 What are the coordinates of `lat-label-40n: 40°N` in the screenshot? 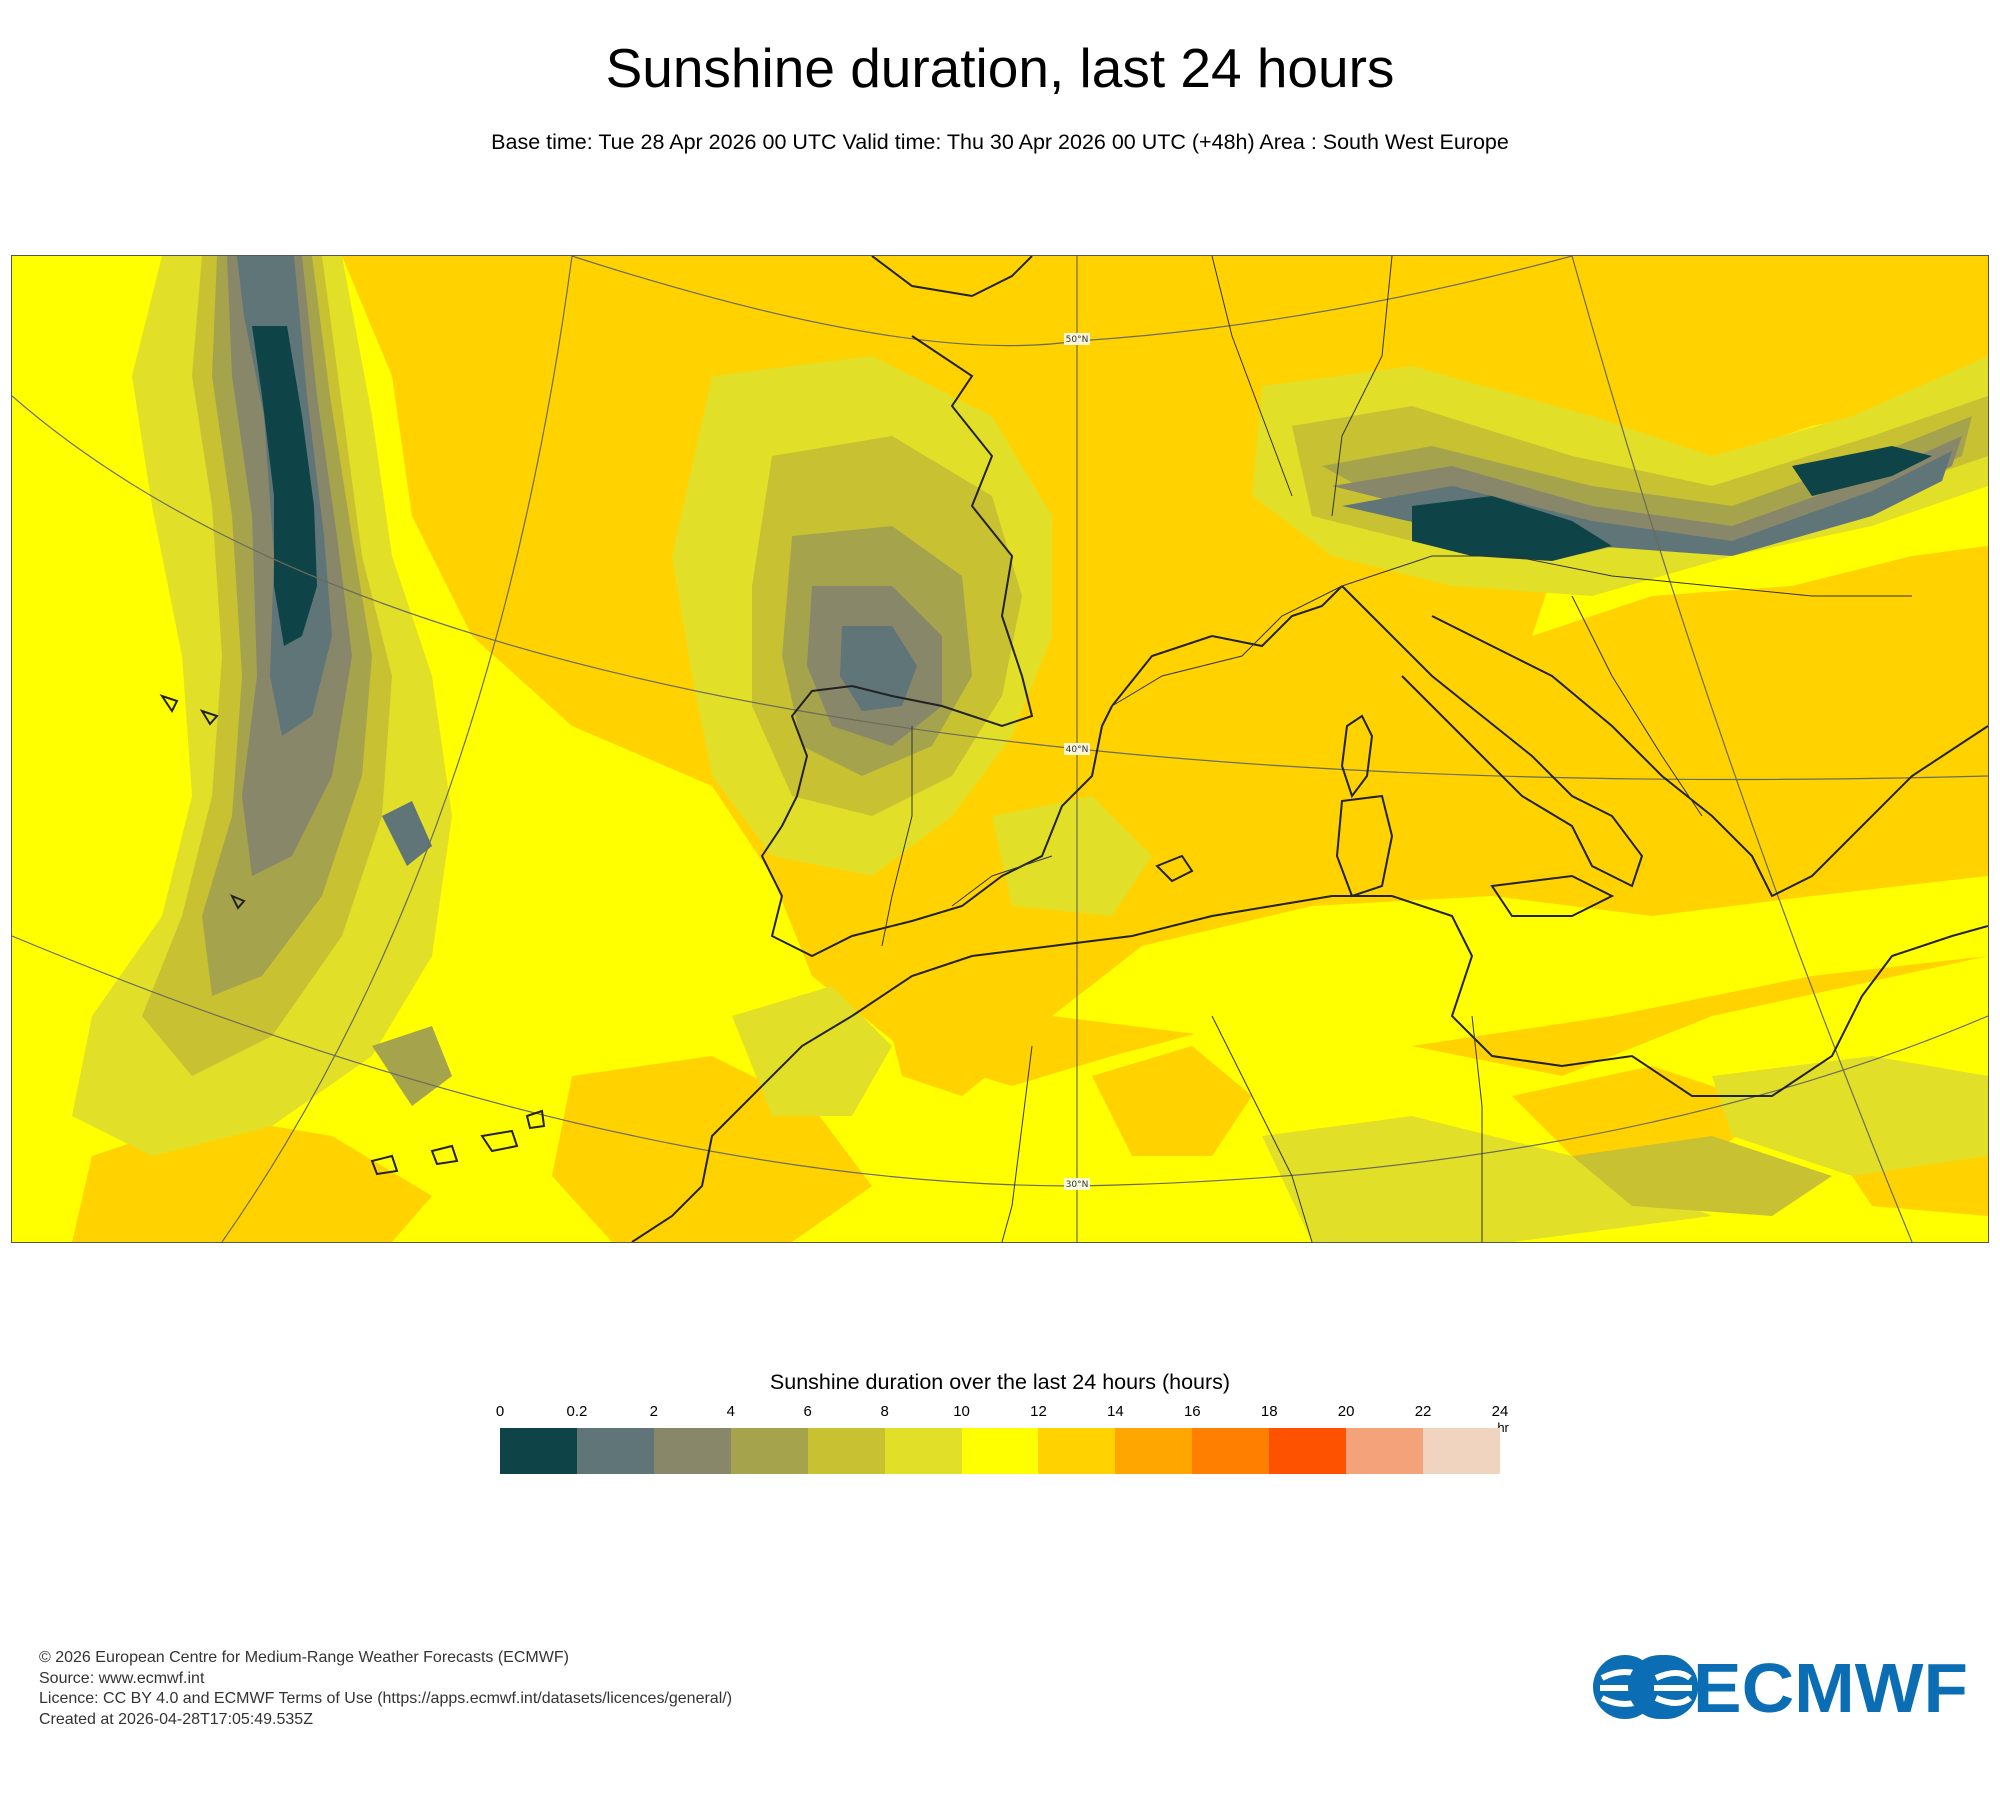 It's located at (1077, 750).